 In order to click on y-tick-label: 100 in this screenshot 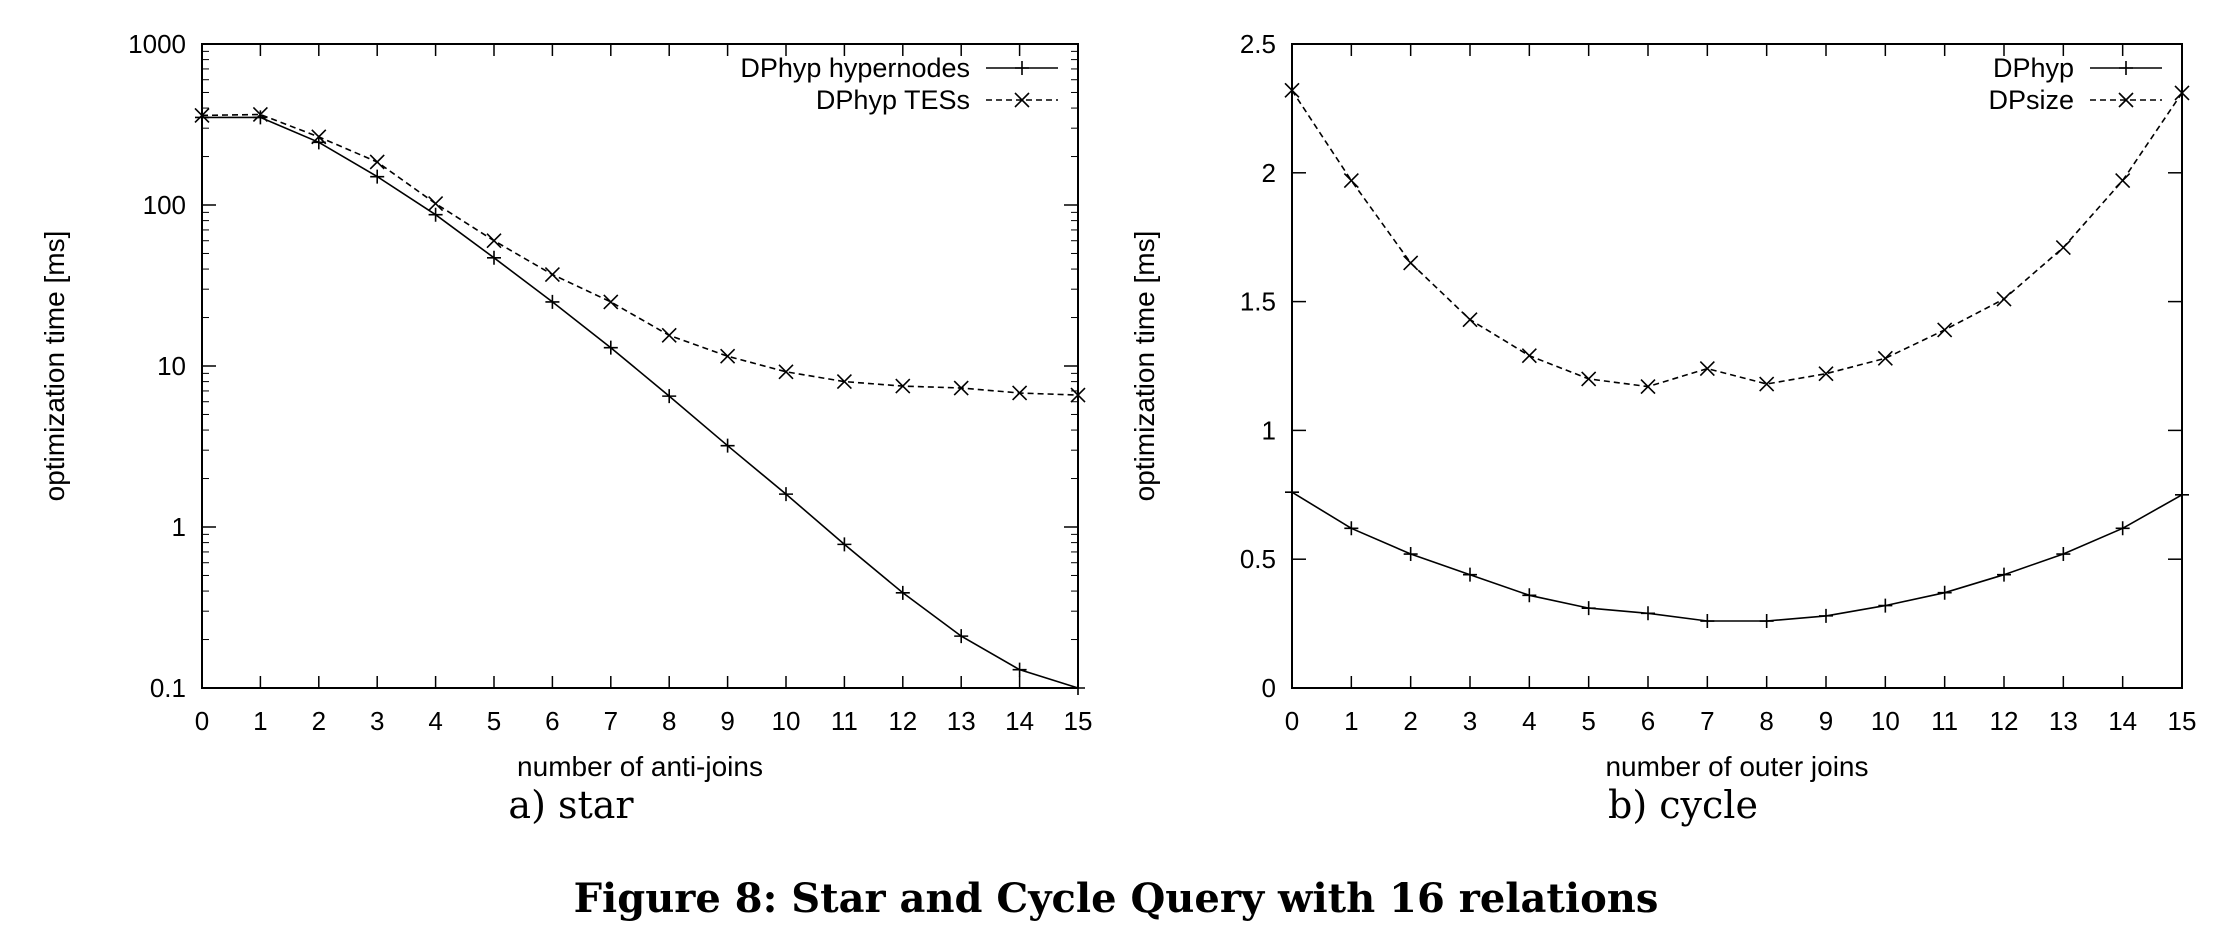, I will do `click(164, 205)`.